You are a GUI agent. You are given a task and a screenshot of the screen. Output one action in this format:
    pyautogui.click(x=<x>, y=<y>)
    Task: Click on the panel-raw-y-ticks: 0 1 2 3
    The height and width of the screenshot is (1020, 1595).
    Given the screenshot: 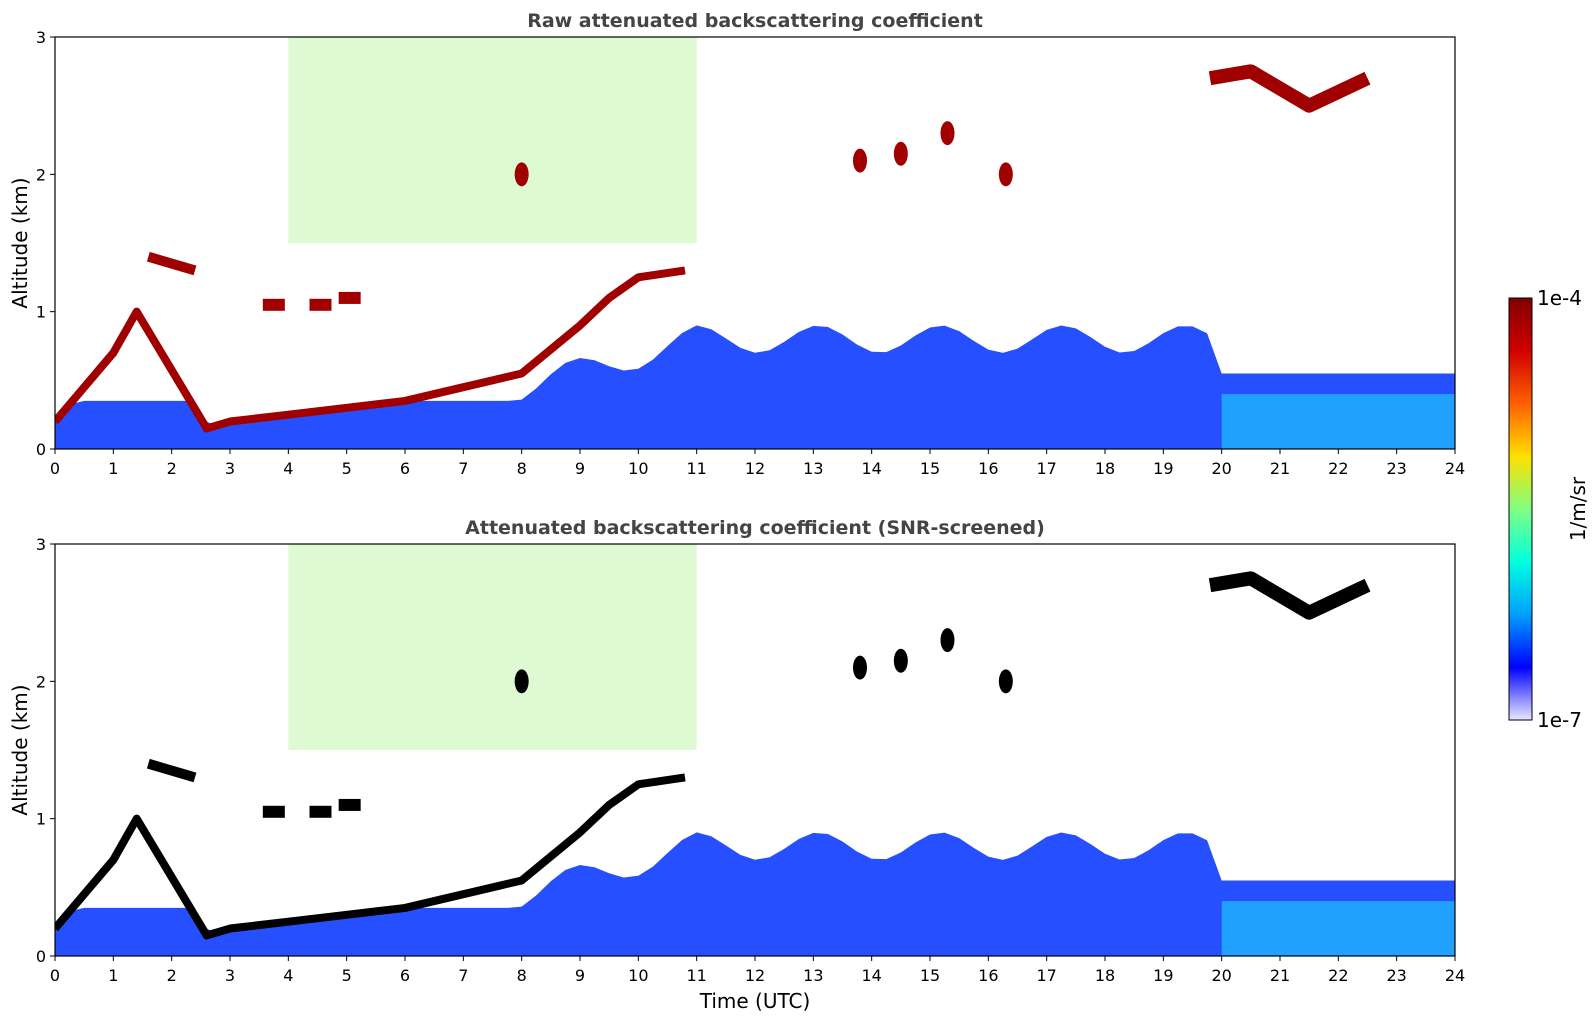 What is the action you would take?
    pyautogui.click(x=45, y=243)
    